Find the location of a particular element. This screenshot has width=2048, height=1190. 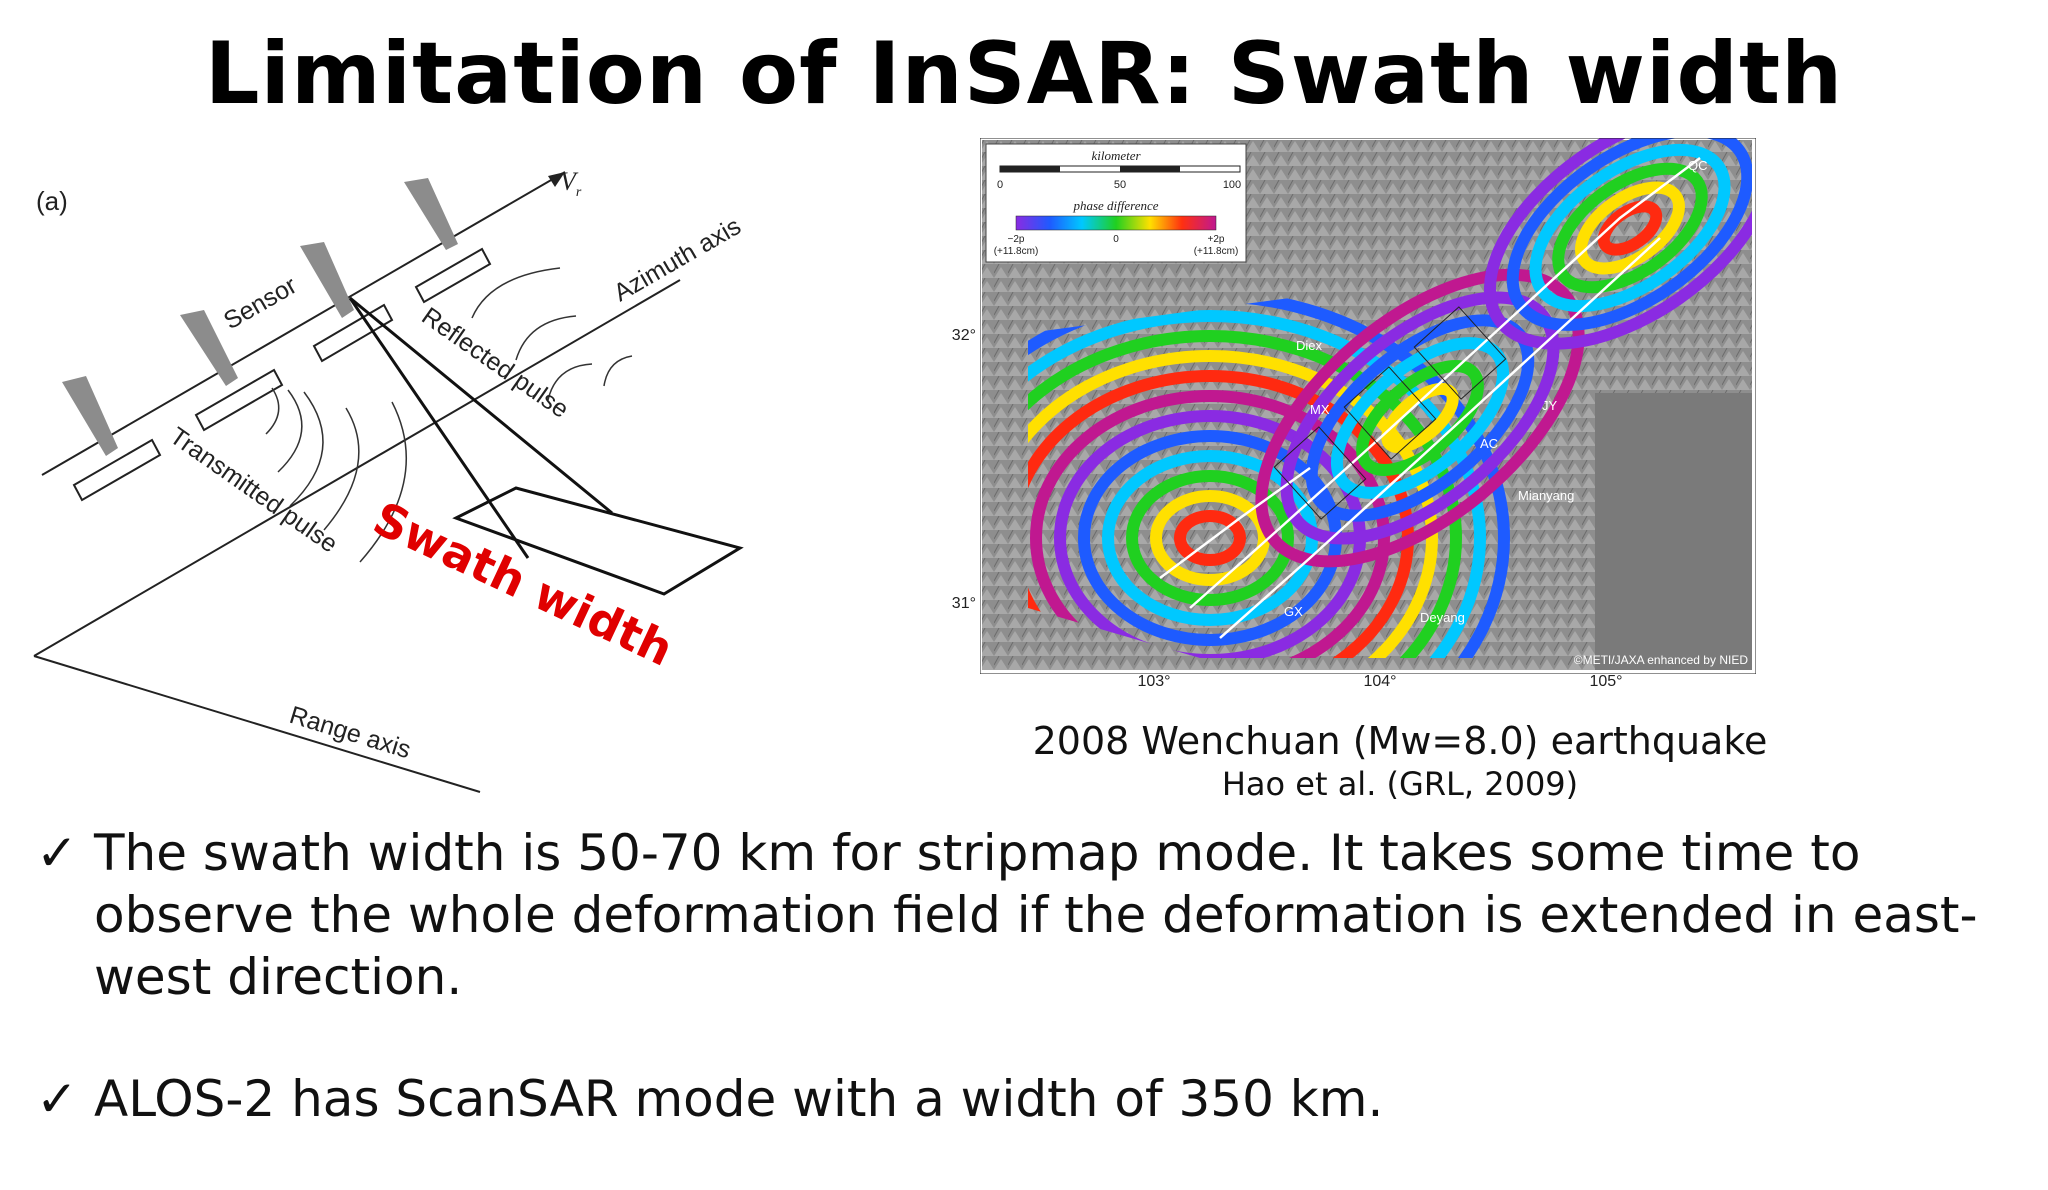

phase-max-sub: (+11.8cm) is located at coordinates (1216, 251).